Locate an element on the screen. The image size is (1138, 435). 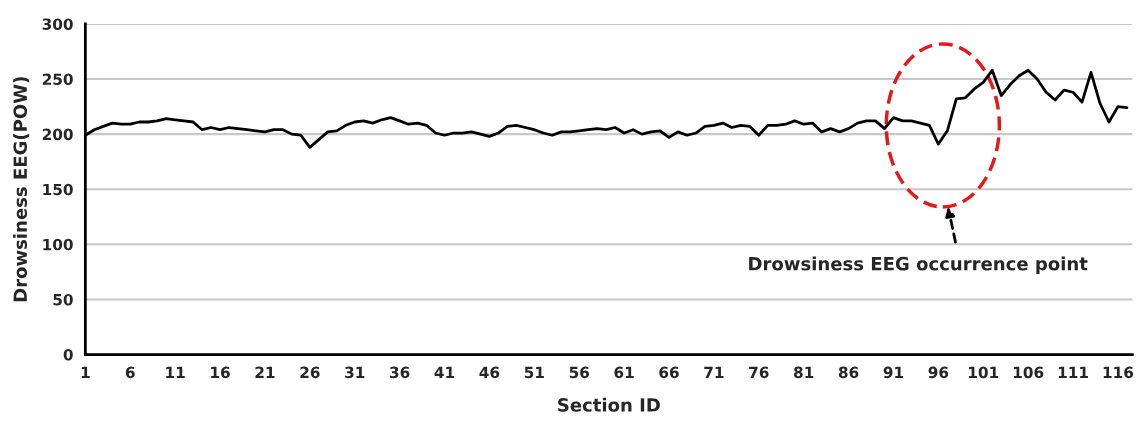
x-tick-label: 6 is located at coordinates (130, 372).